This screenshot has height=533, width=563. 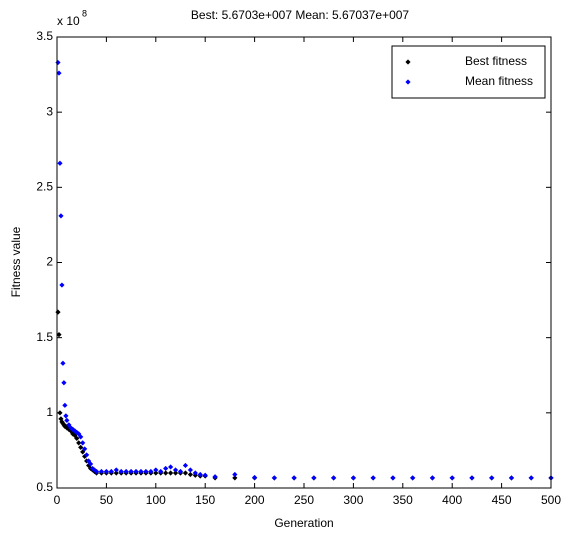 I want to click on x-tick-label: 100, so click(x=156, y=500).